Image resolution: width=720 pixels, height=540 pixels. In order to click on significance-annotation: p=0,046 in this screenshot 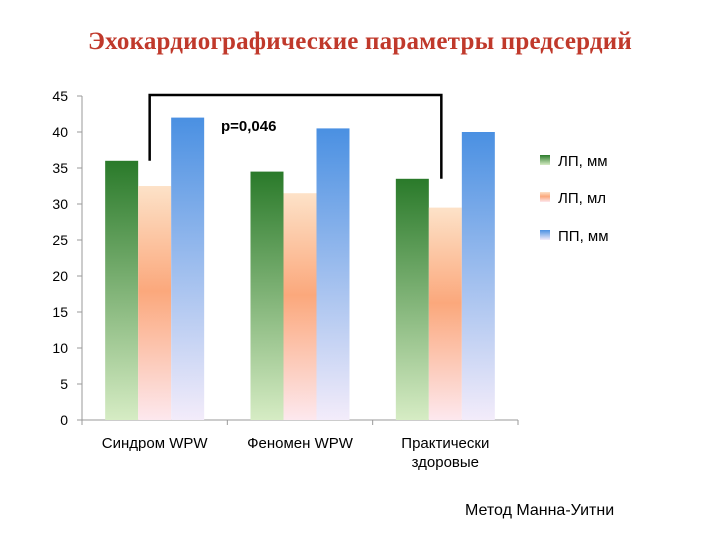, I will do `click(295, 136)`.